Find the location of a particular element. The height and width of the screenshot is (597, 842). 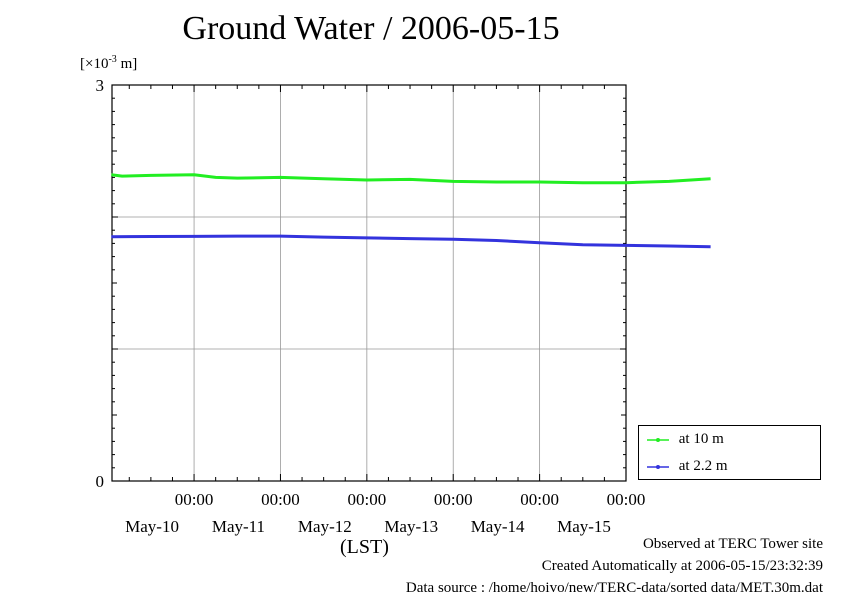

legend-item-10m: at 10 m is located at coordinates (684, 441).